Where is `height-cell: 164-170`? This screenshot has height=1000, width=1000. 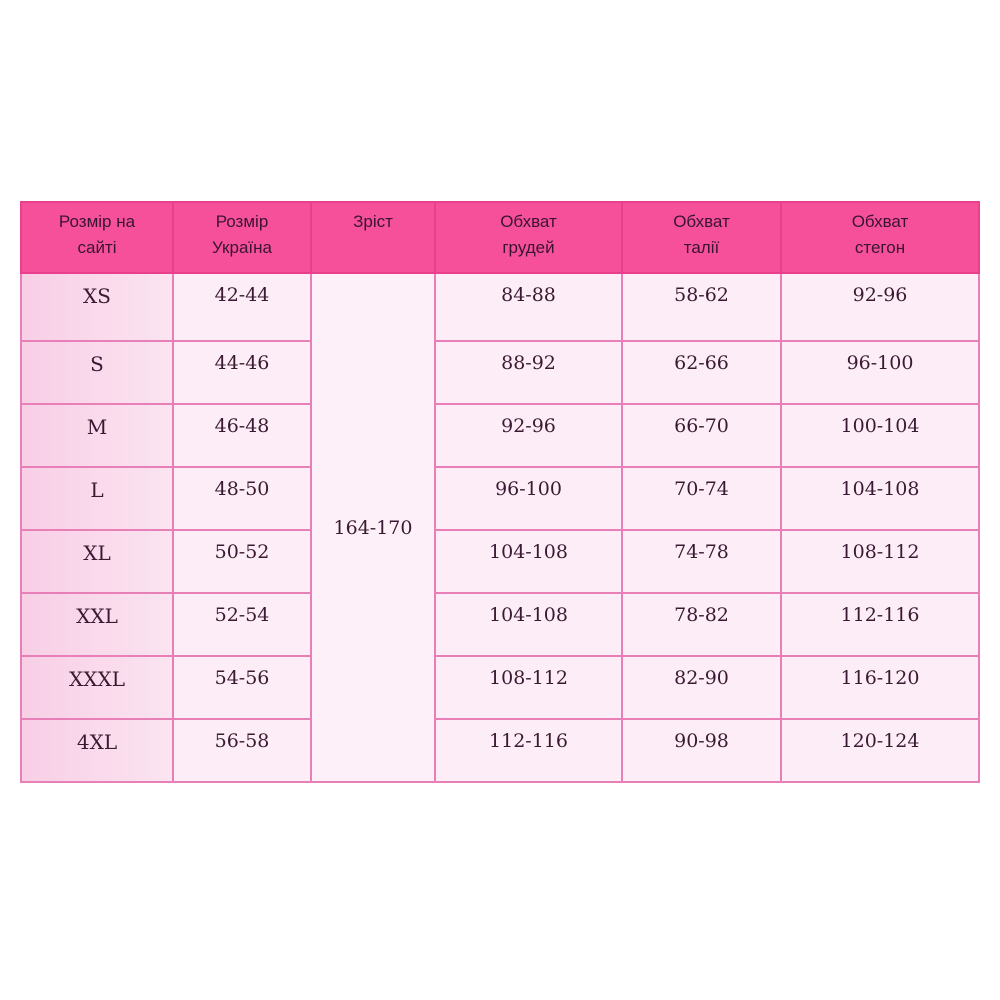
height-cell: 164-170 is located at coordinates (373, 527).